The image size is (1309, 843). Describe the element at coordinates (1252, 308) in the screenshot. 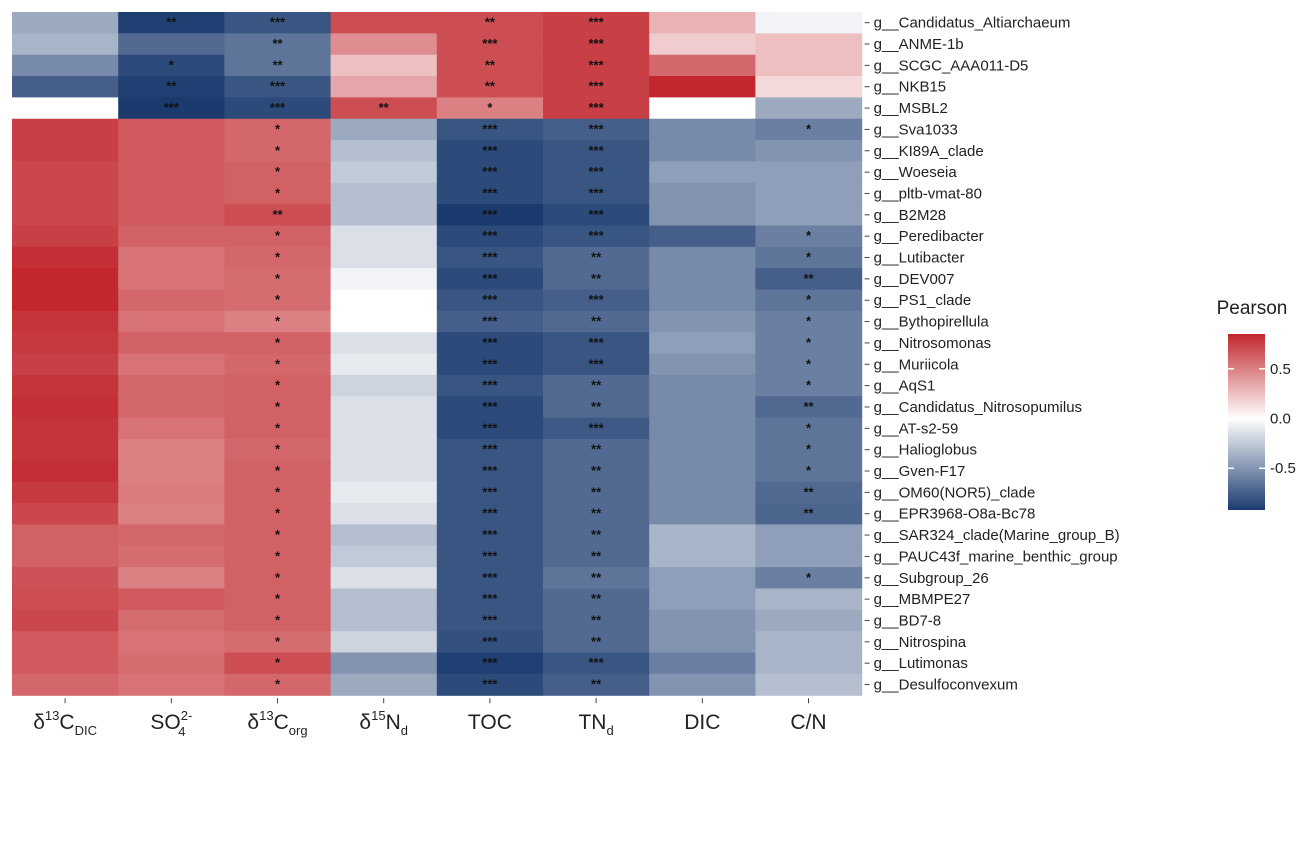

I see `legend-title: Pearson` at that location.